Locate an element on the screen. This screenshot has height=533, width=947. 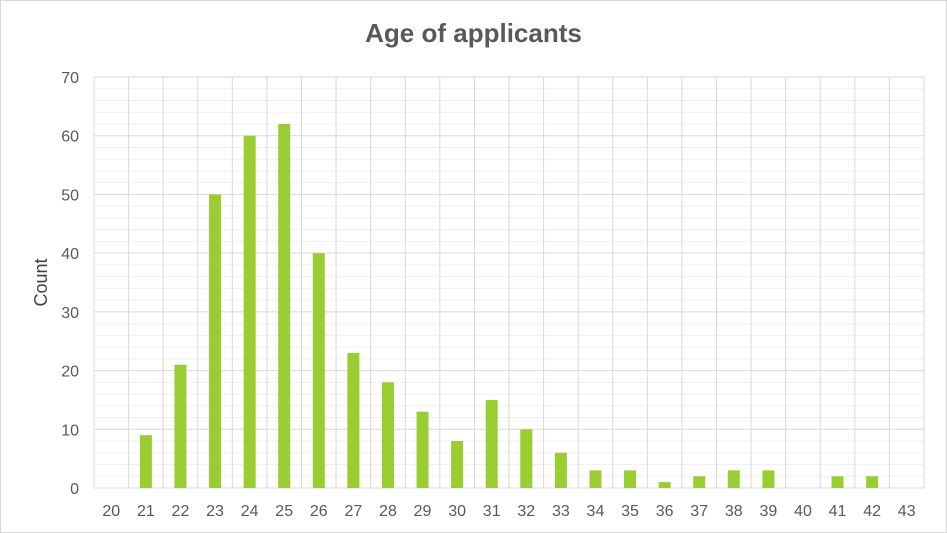
x-tick-label: 27 is located at coordinates (353, 511).